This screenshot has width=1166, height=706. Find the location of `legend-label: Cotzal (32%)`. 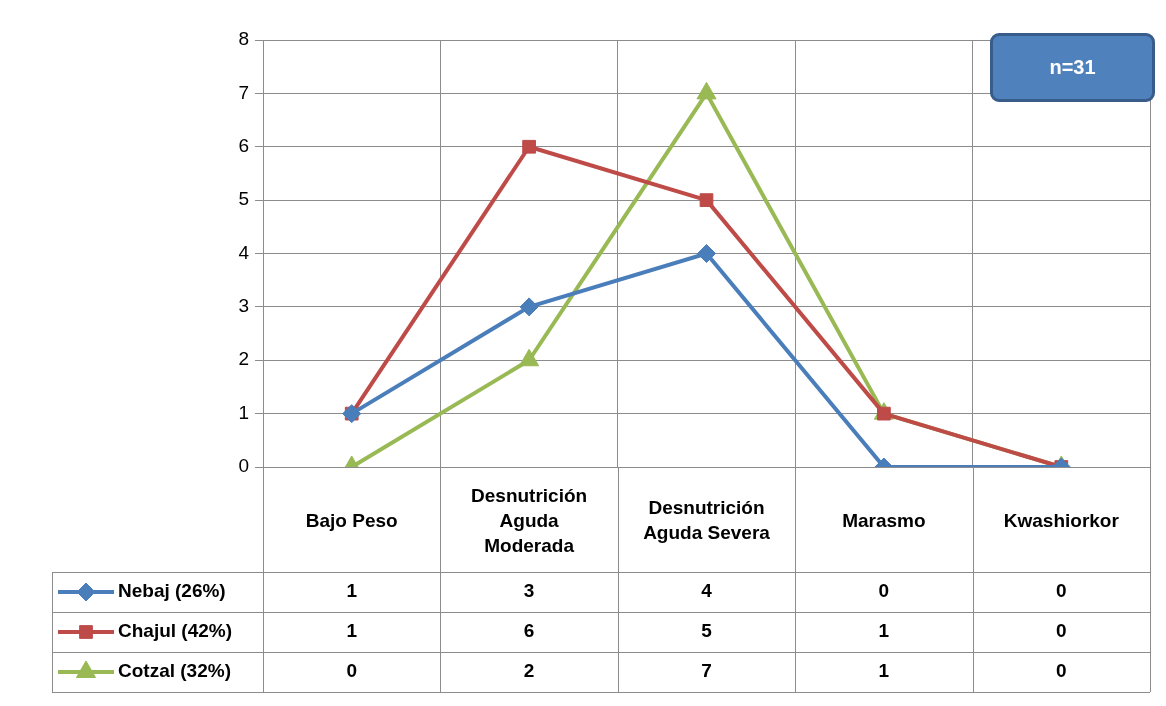

legend-label: Cotzal (32%) is located at coordinates (174, 671).